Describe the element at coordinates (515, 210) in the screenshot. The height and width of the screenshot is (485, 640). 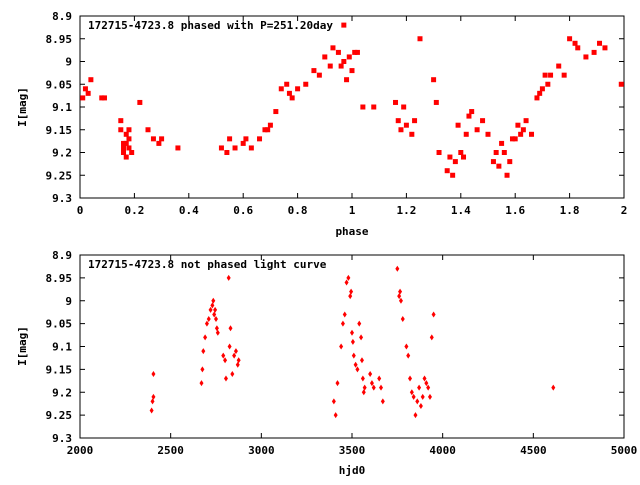
I see `x-tick-label: 1.6` at that location.